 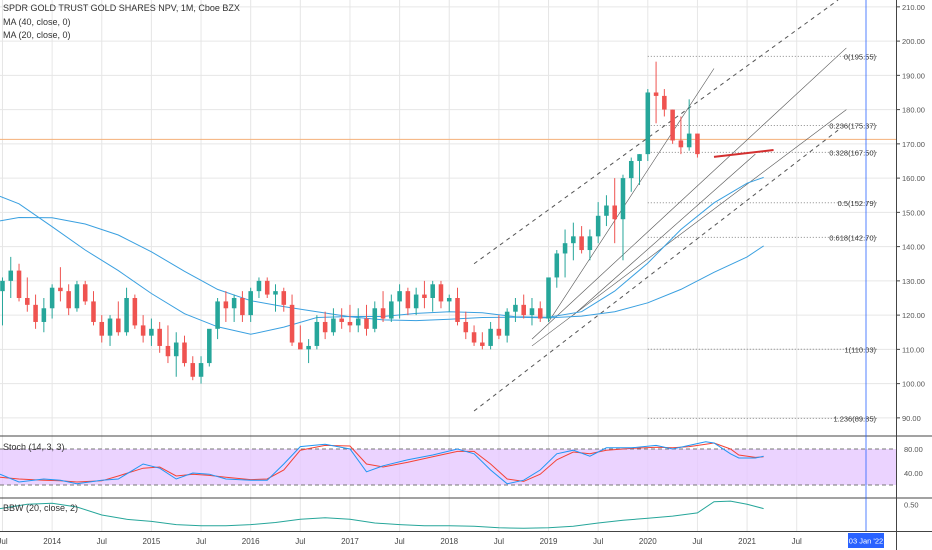 I want to click on x-tick-label: 2016, so click(x=251, y=541).